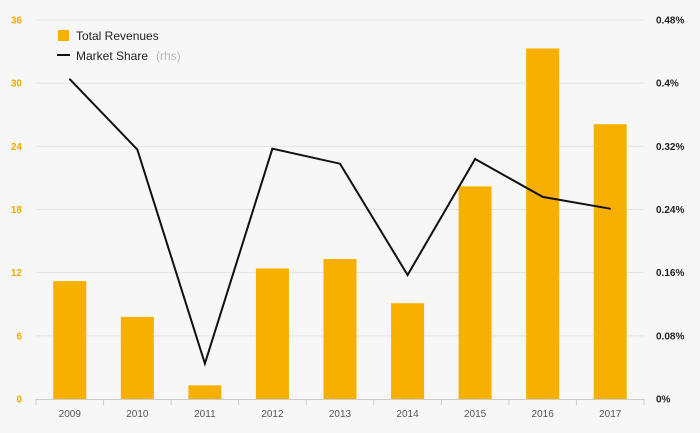 This screenshot has height=433, width=700. Describe the element at coordinates (670, 336) in the screenshot. I see `y-right-tick-label: 0.08%` at that location.